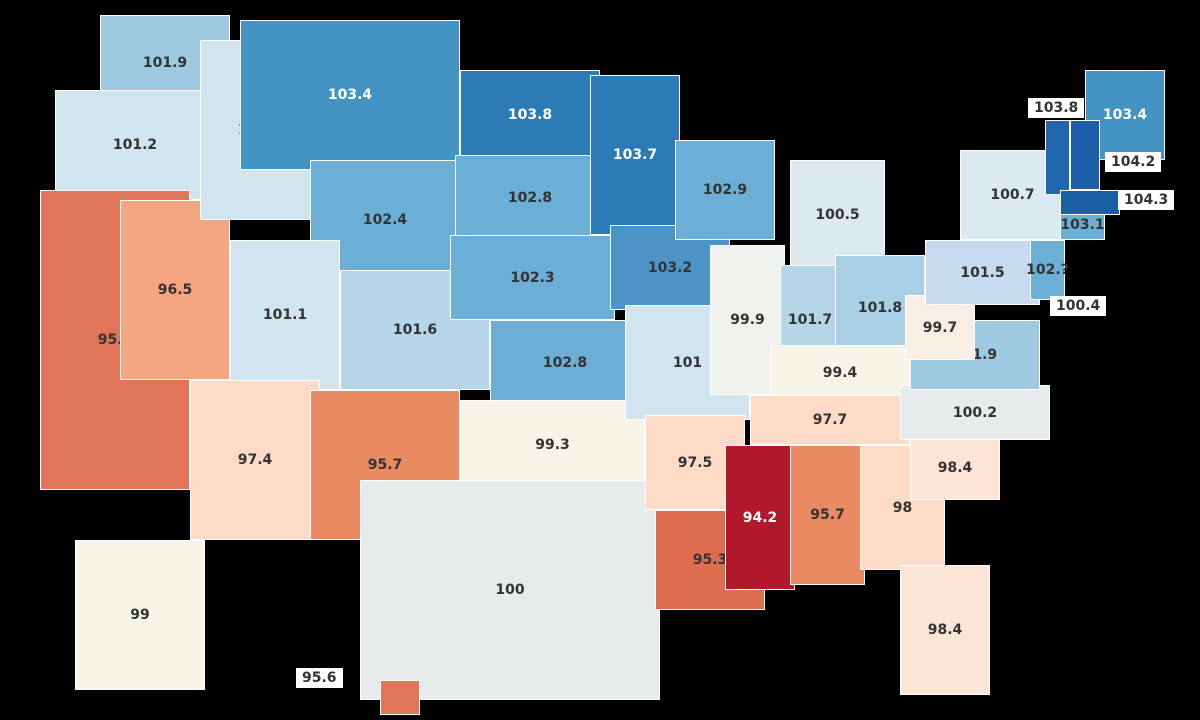 The height and width of the screenshot is (720, 1200). What do you see at coordinates (725, 190) in the screenshot?
I see `state-wisconsin: 102.9` at bounding box center [725, 190].